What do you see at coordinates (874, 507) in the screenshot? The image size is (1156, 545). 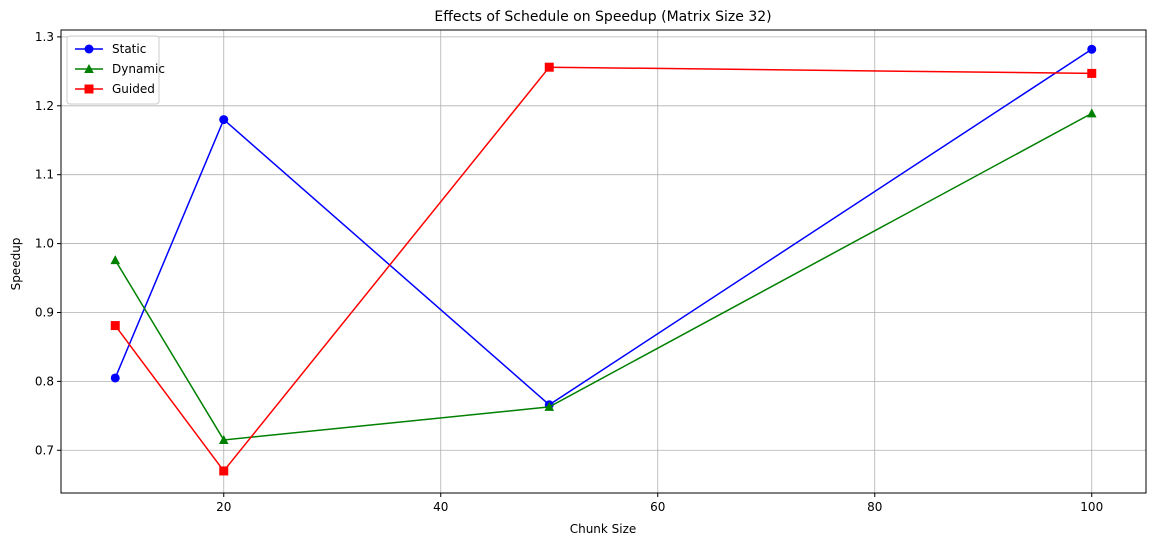 I see `x-tick-label: 80` at bounding box center [874, 507].